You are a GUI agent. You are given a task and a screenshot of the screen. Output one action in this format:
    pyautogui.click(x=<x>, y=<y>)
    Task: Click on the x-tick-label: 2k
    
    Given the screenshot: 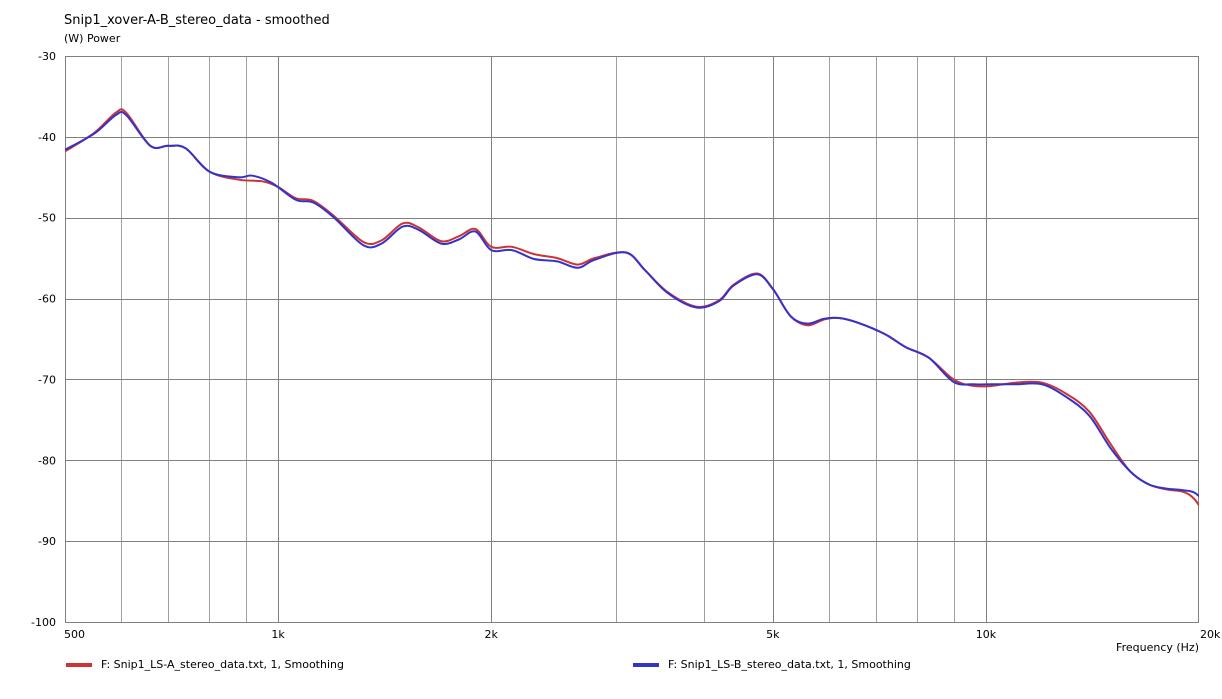 What is the action you would take?
    pyautogui.click(x=491, y=634)
    